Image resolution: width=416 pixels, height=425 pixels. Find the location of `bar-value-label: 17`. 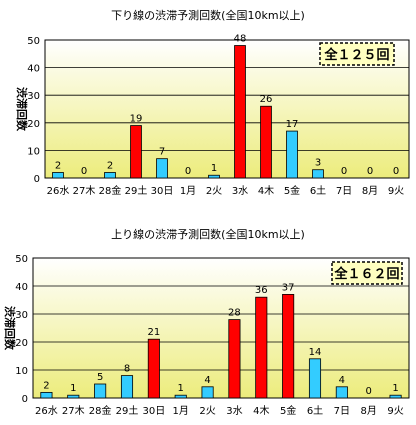

bar-value-label: 17 is located at coordinates (292, 124).